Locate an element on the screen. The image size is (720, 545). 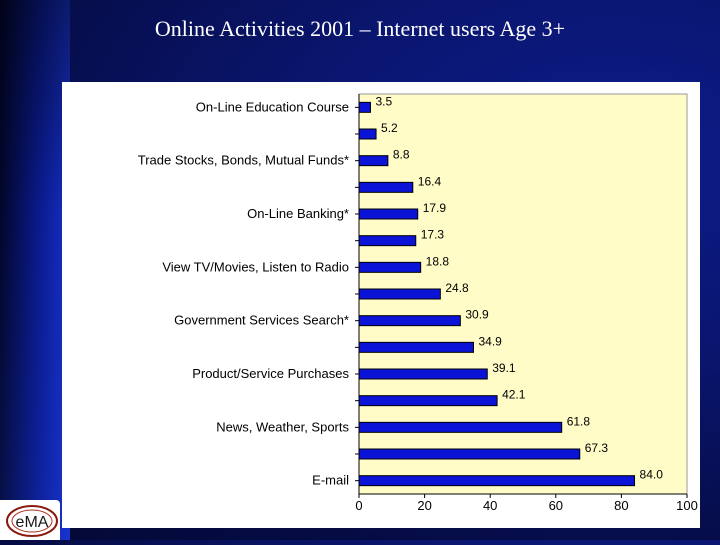
x-tick-label: 80 is located at coordinates (621, 505).